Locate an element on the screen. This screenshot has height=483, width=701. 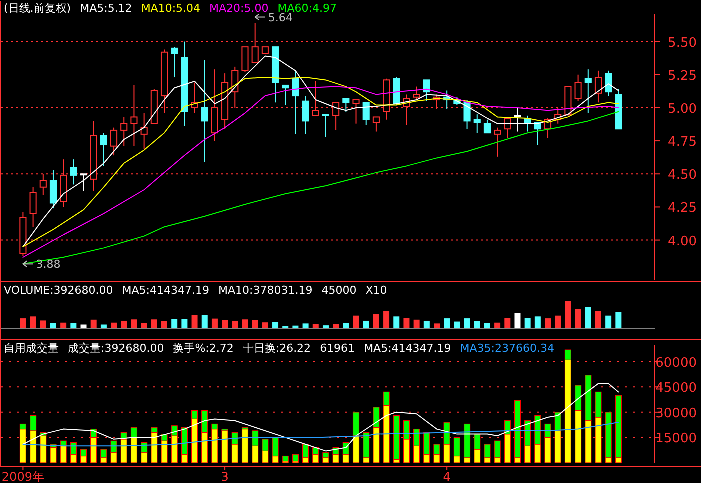
x-tick-label: 2009年 is located at coordinates (23, 476).